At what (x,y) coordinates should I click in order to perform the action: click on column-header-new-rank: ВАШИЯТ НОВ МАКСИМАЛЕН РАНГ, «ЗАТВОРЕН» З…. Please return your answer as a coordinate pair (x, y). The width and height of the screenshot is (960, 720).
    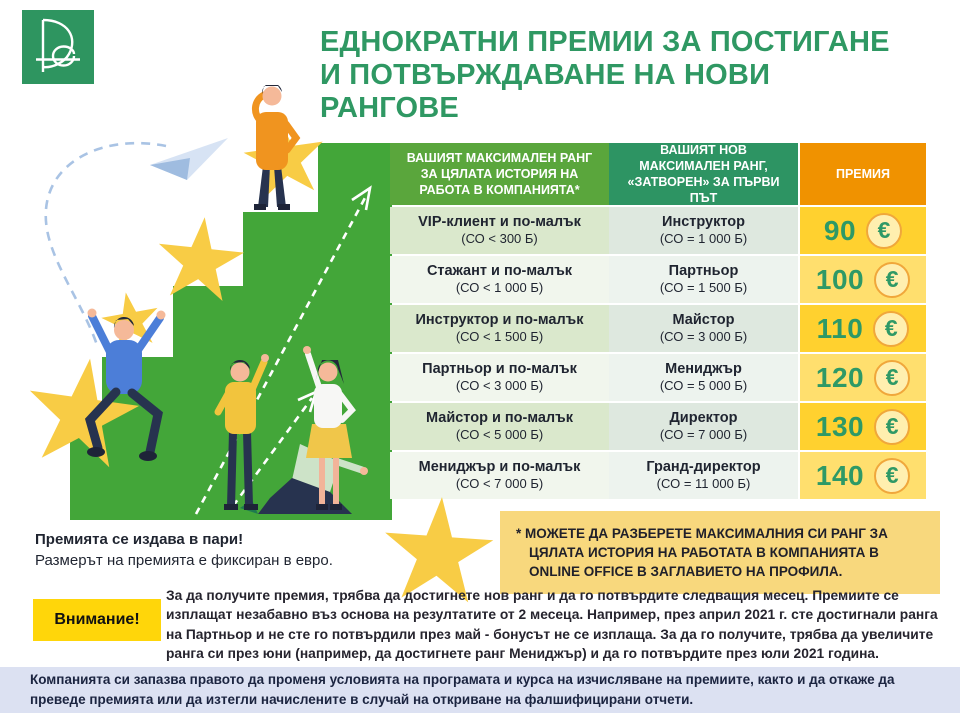
    Looking at the image, I should click on (703, 174).